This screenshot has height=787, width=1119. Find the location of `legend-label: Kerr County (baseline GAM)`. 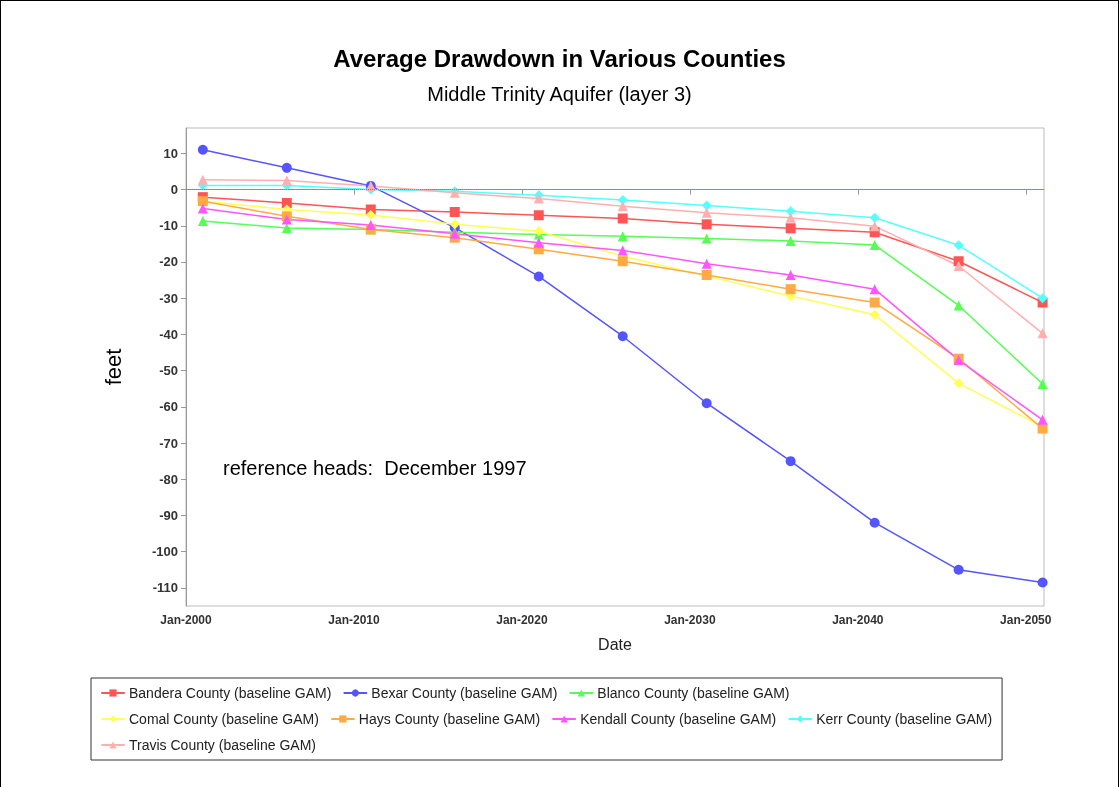

legend-label: Kerr County (baseline GAM) is located at coordinates (904, 719).